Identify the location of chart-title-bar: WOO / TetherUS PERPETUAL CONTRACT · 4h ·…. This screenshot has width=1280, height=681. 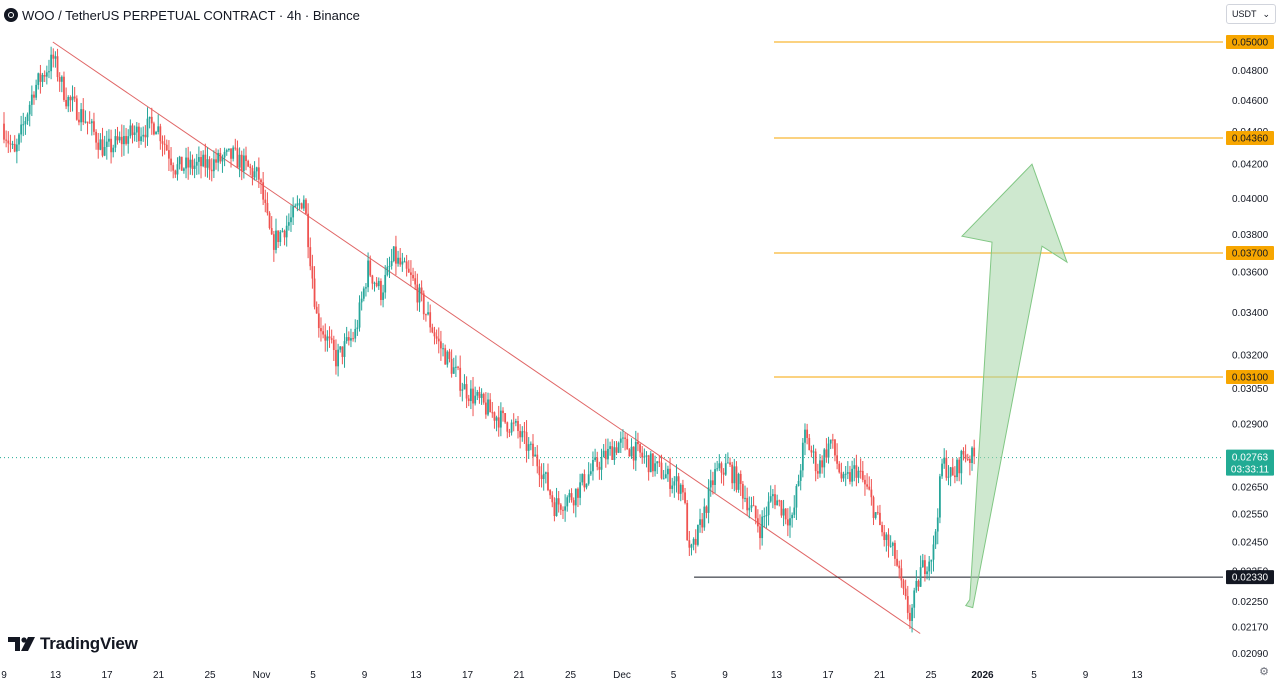
(182, 15).